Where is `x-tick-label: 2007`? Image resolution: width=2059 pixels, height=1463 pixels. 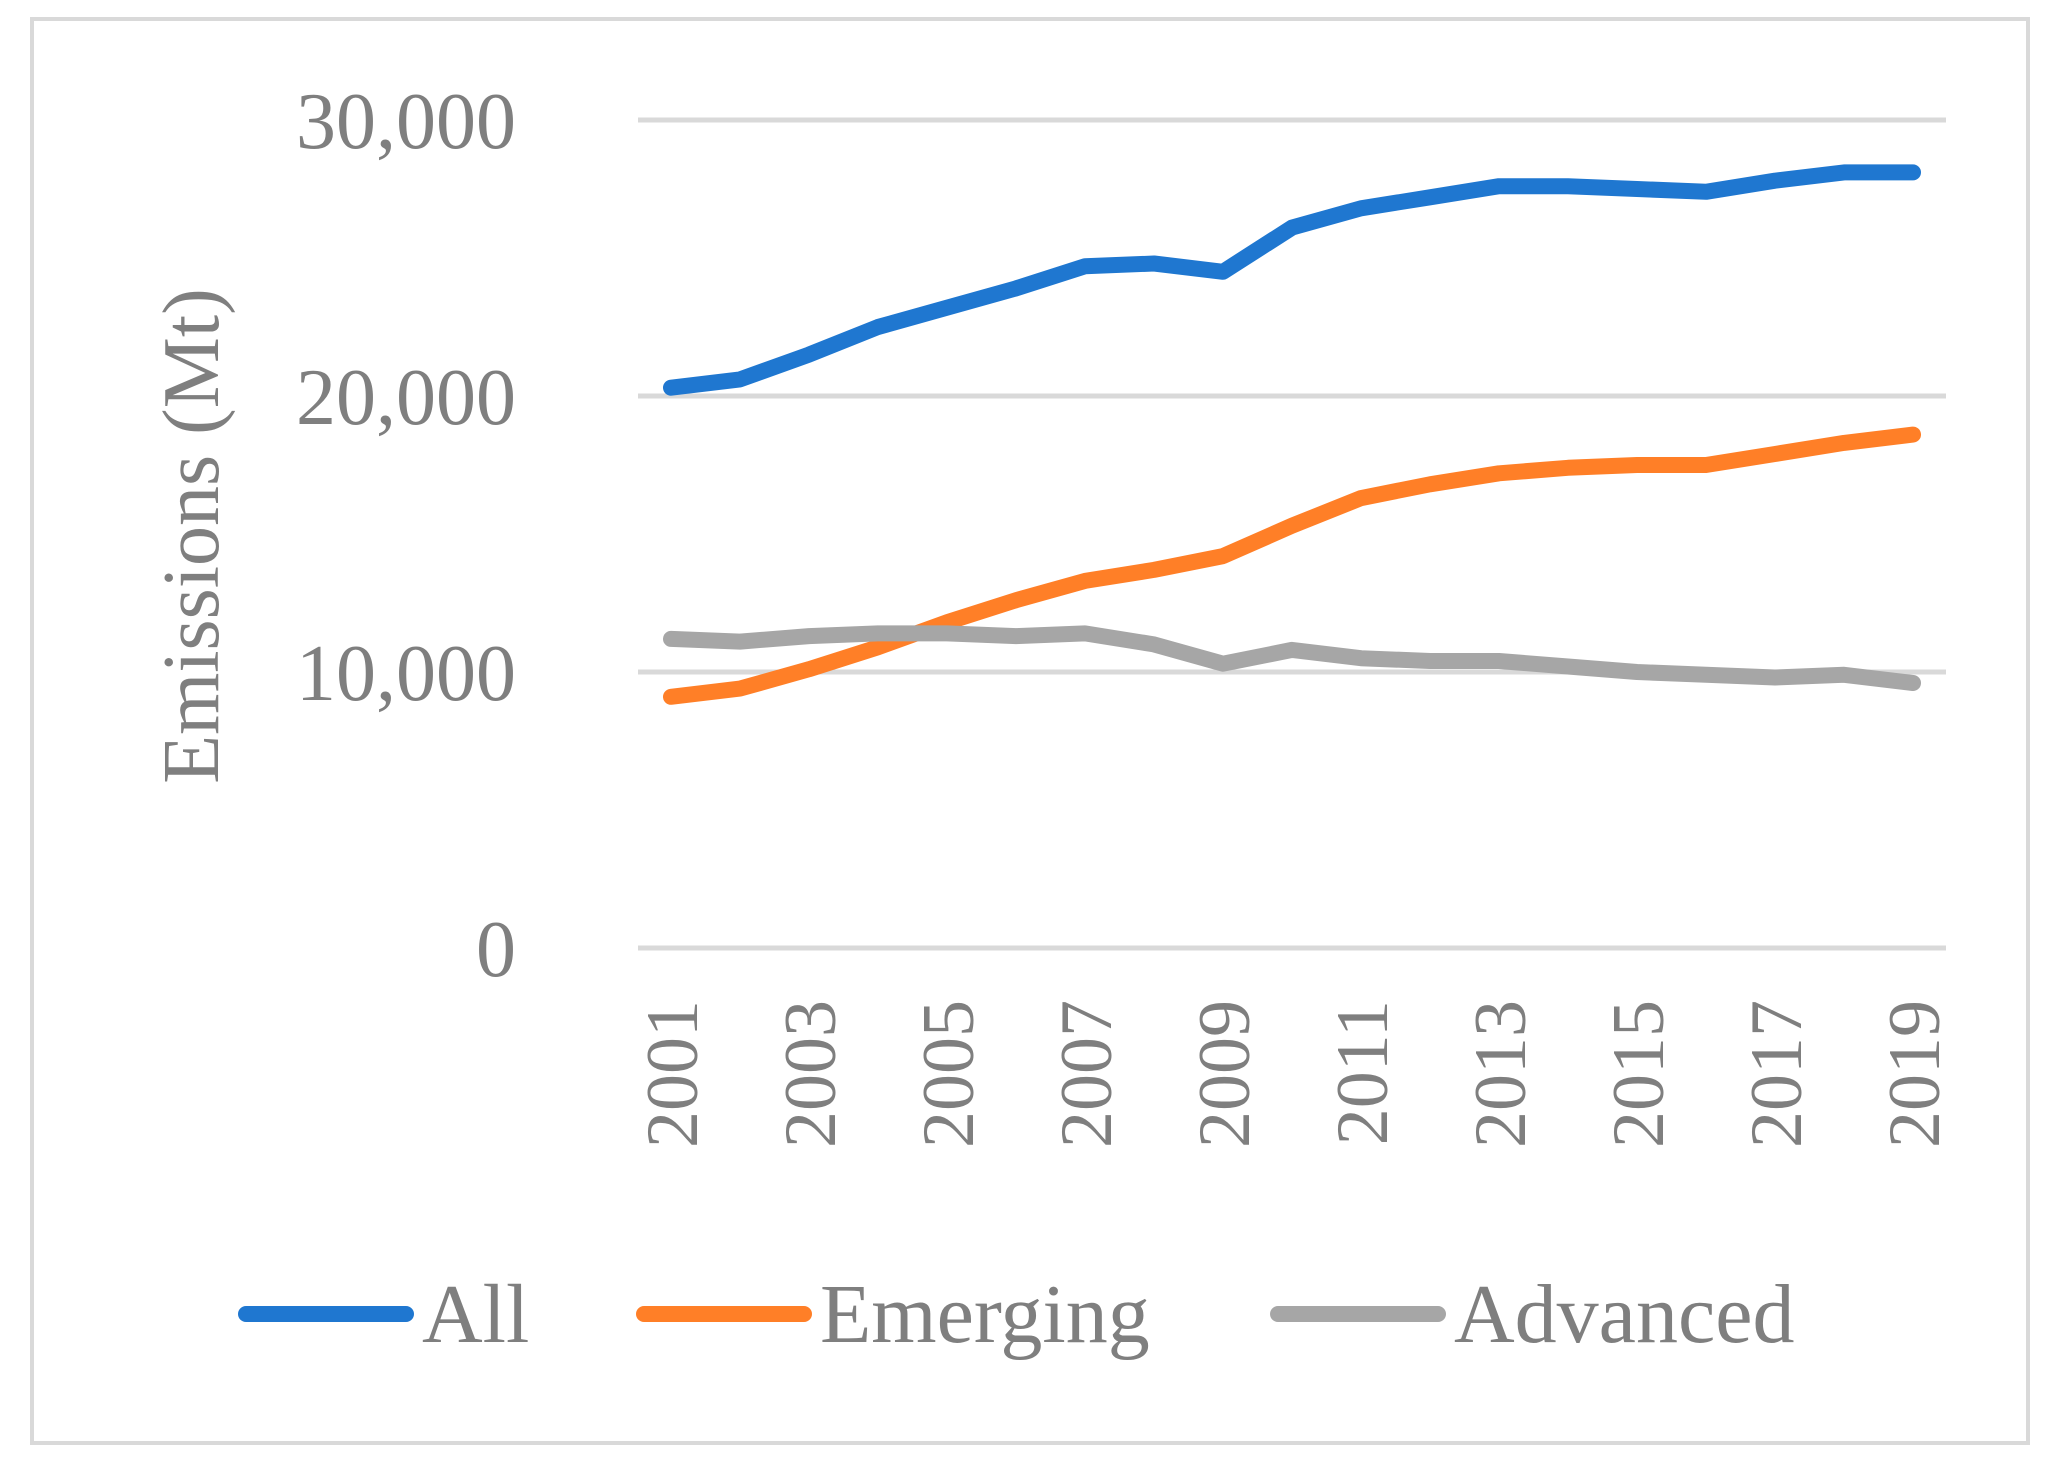 x-tick-label: 2007 is located at coordinates (1087, 1074).